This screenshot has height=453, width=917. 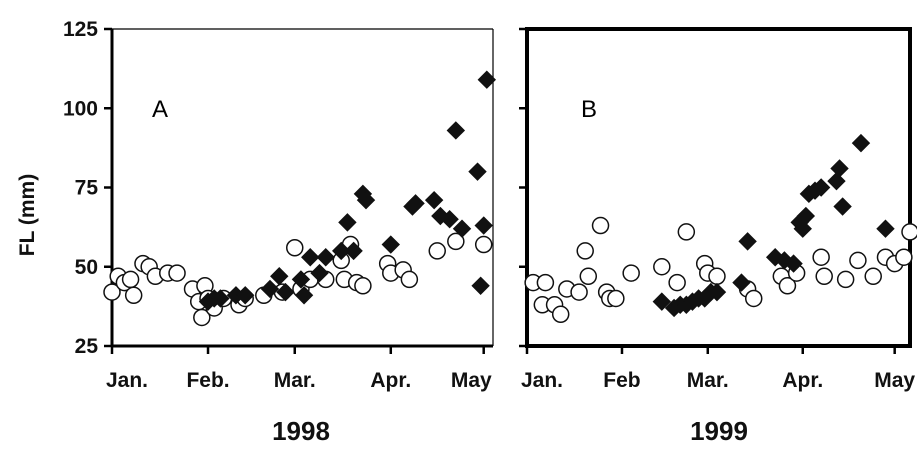 I want to click on panel-letter: B, so click(x=589, y=109).